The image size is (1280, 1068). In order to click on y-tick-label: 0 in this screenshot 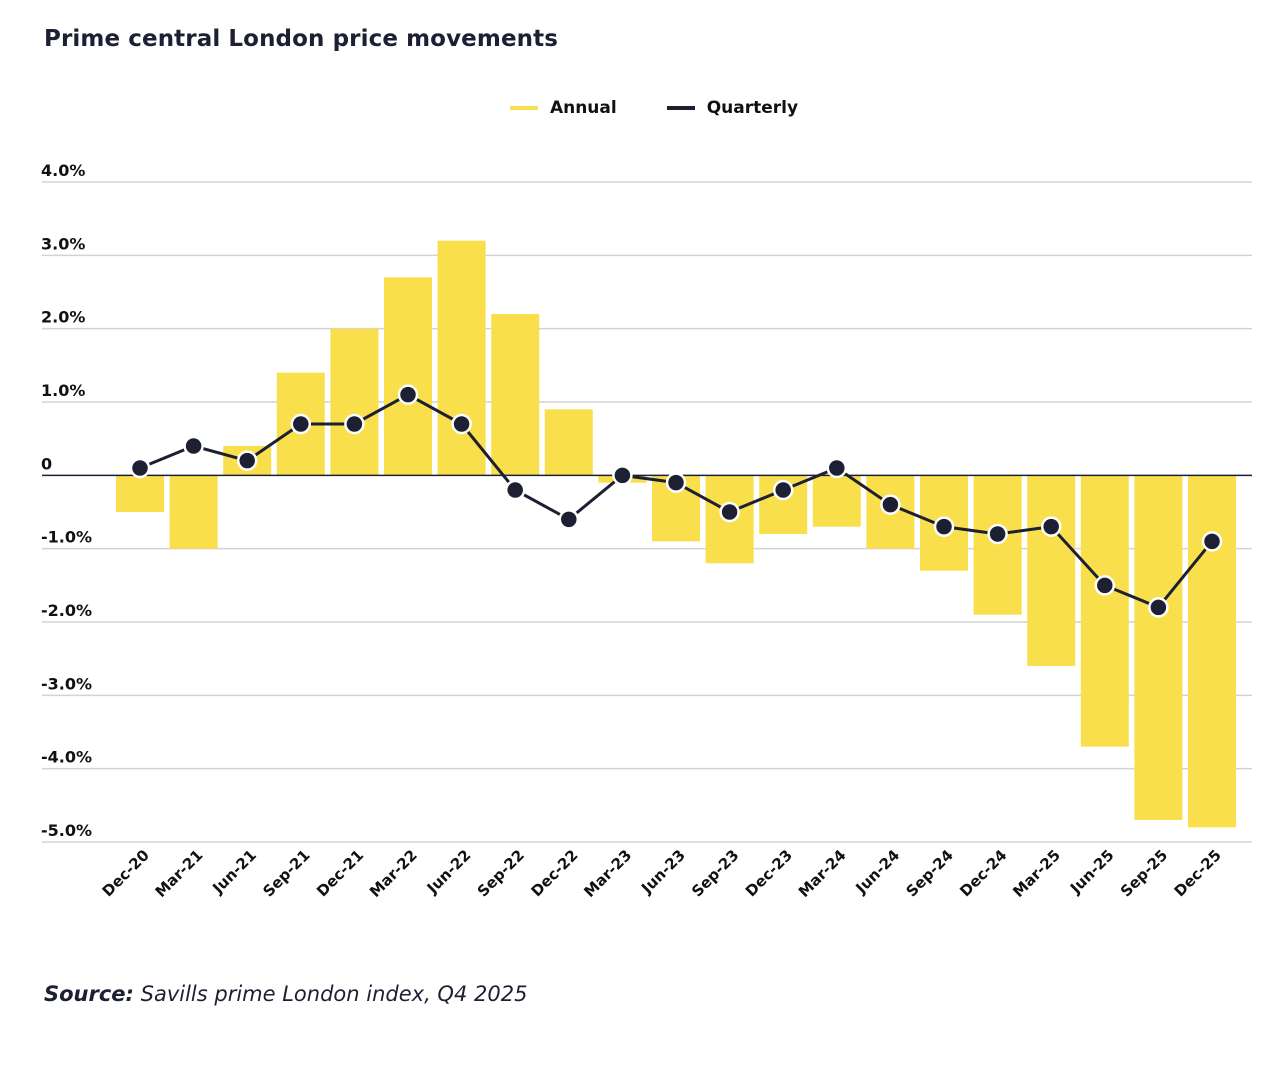, I will do `click(46, 463)`.